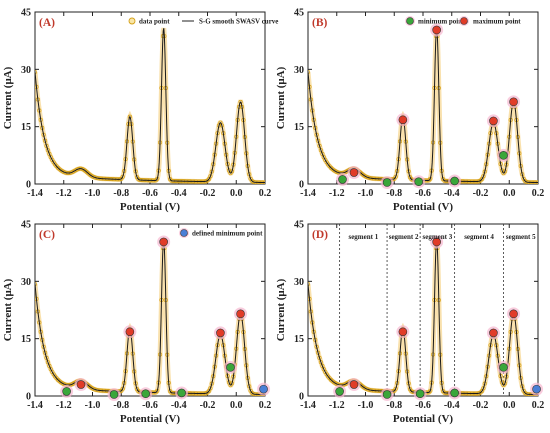  Describe the element at coordinates (8, 97) in the screenshot. I see `panel-a-ylabel: Current (μA)` at that location.